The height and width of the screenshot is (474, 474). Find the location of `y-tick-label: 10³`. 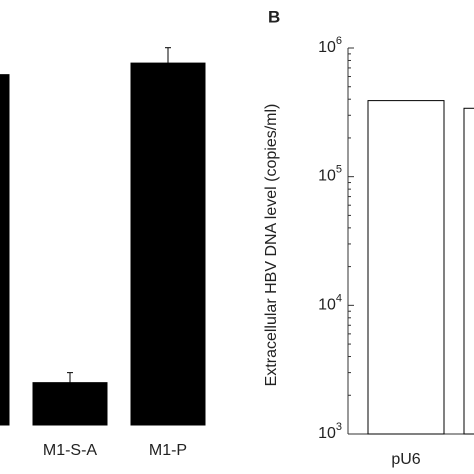

y-tick-label: 10³ is located at coordinates (330, 431).